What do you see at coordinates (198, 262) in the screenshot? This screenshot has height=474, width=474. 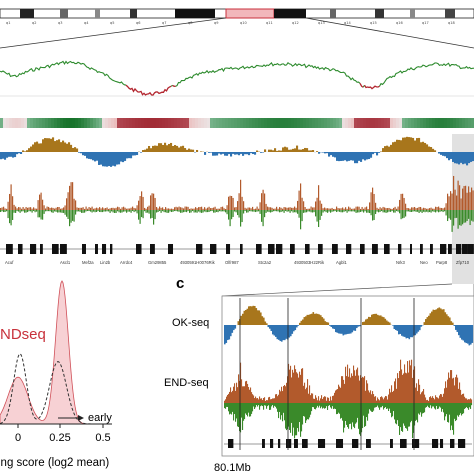 I see `gene-label: 4930591H0076Rik` at bounding box center [198, 262].